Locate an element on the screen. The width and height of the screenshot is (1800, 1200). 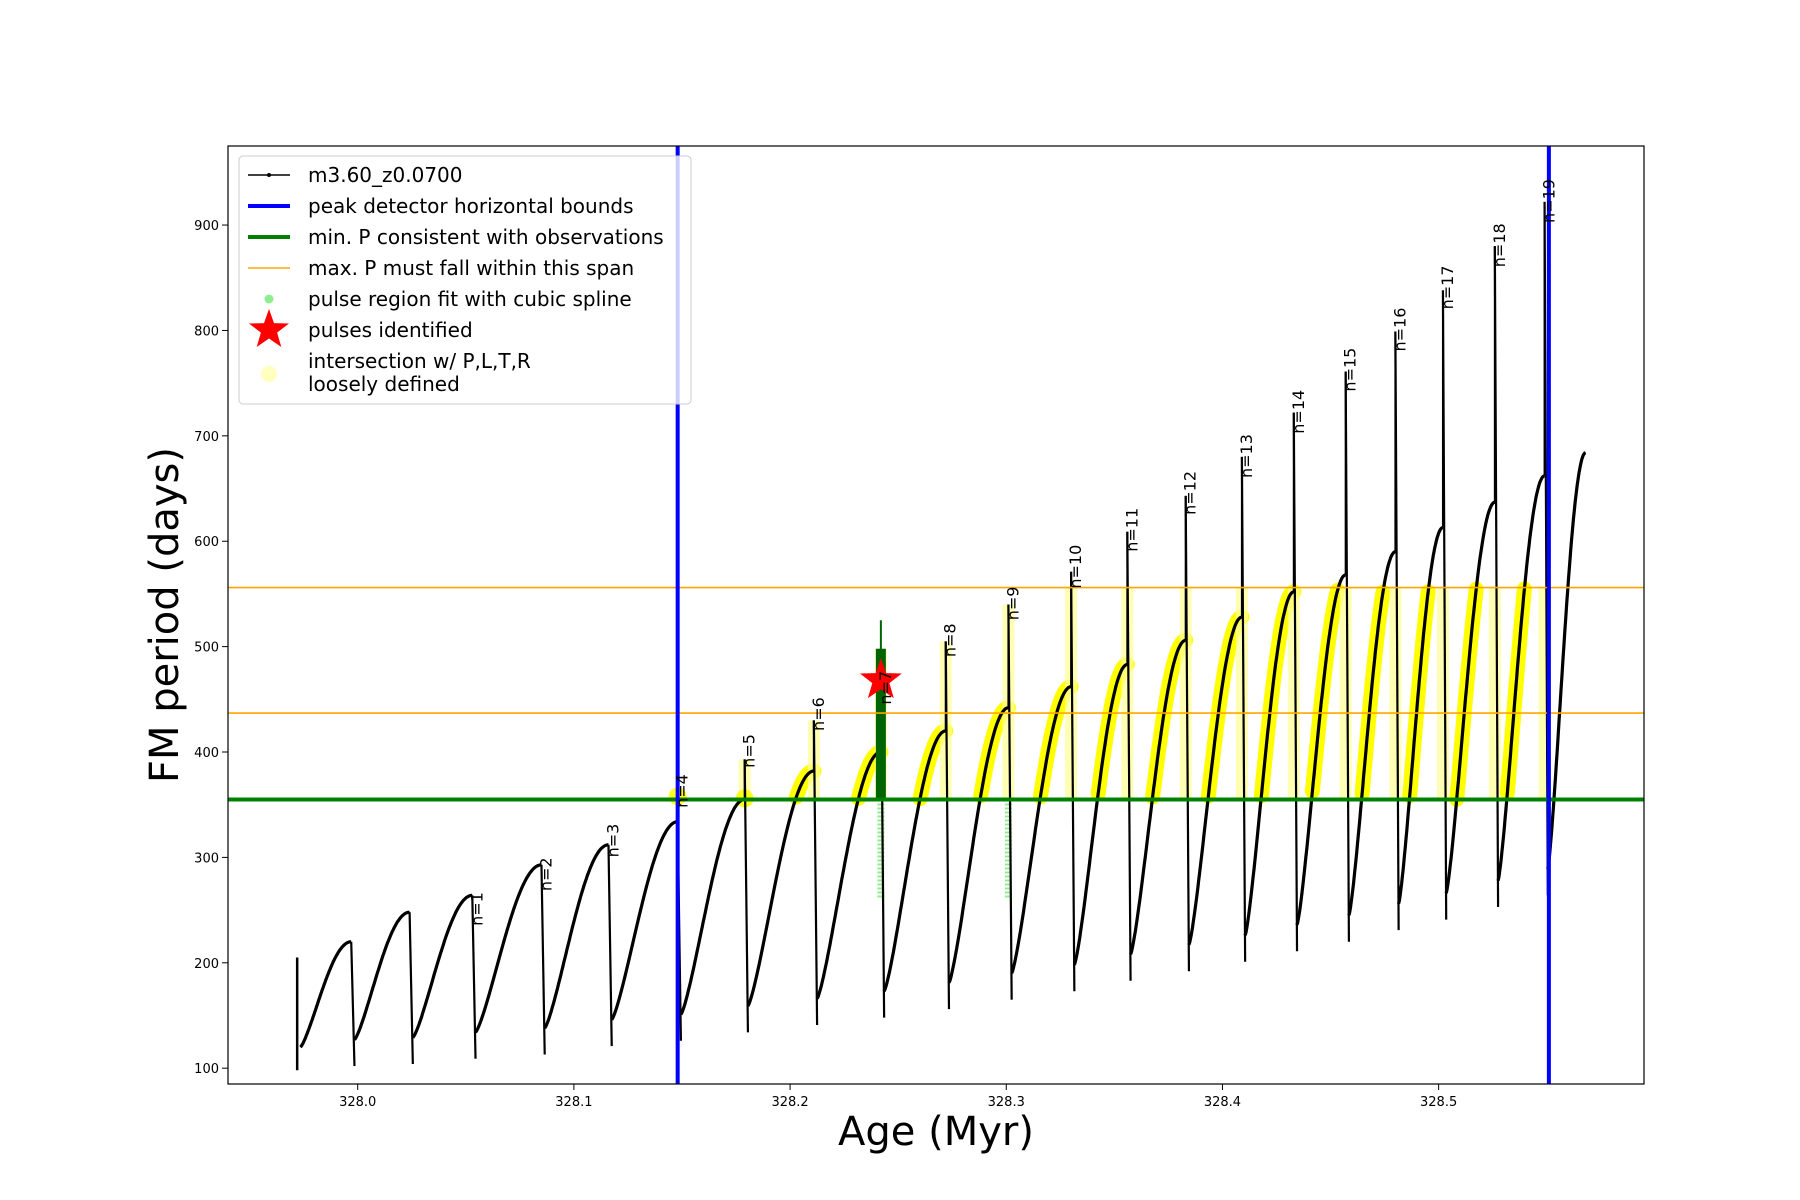
pulse-label-10: n=10 is located at coordinates (1075, 567).